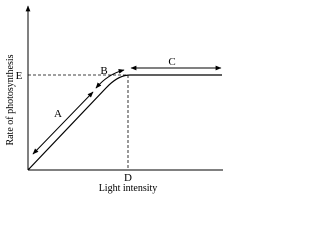 This screenshot has height=240, width=320. What do you see at coordinates (19, 76) in the screenshot?
I see `label-e: E` at bounding box center [19, 76].